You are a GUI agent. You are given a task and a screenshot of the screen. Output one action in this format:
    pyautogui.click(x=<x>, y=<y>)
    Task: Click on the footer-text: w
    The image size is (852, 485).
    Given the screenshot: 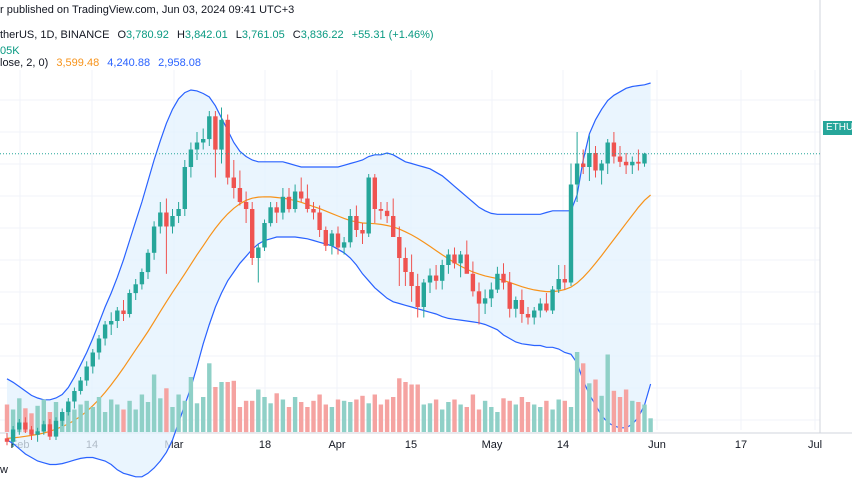 What is the action you would take?
    pyautogui.click(x=4, y=470)
    